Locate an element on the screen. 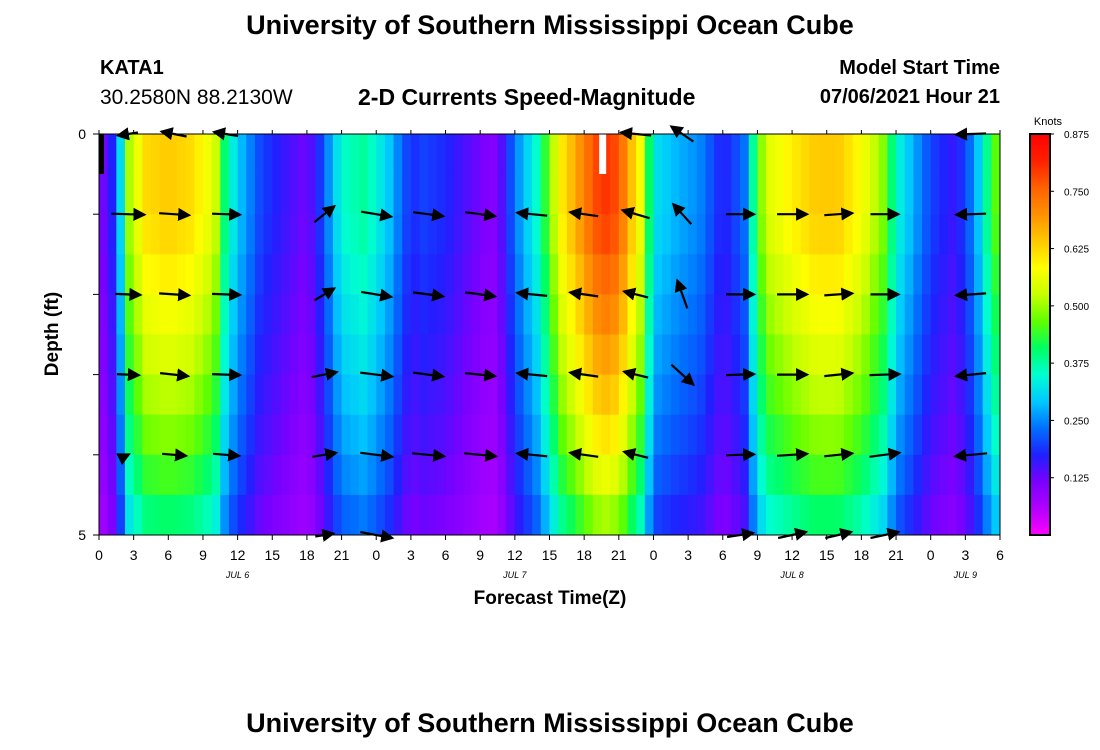 The height and width of the screenshot is (750, 1100). missing-data-marks is located at coordinates (353, 154).